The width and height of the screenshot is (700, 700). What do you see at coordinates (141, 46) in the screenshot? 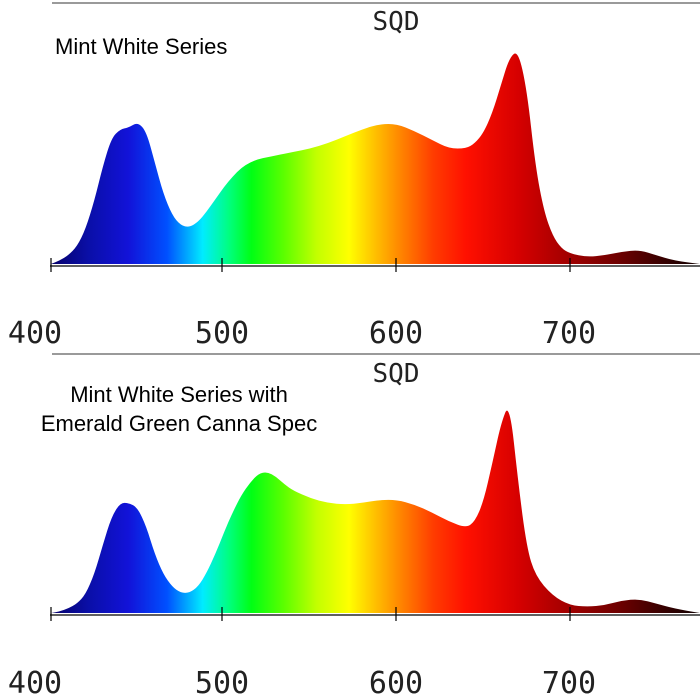
I see `series-caption-line-1: Mint White Series` at bounding box center [141, 46].